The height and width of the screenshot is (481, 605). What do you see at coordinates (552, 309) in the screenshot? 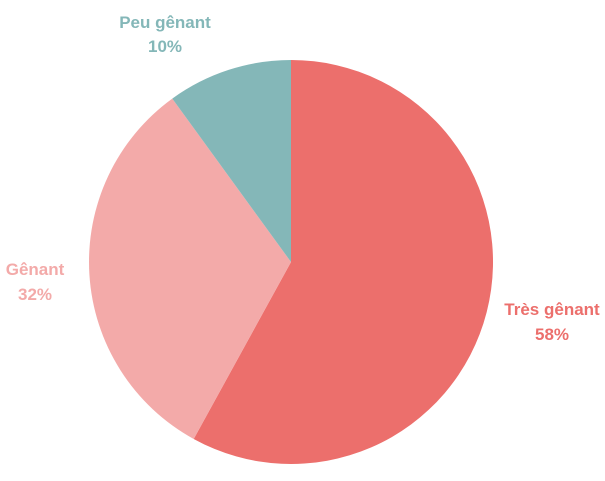
I see `slice-label: Très gênant` at bounding box center [552, 309].